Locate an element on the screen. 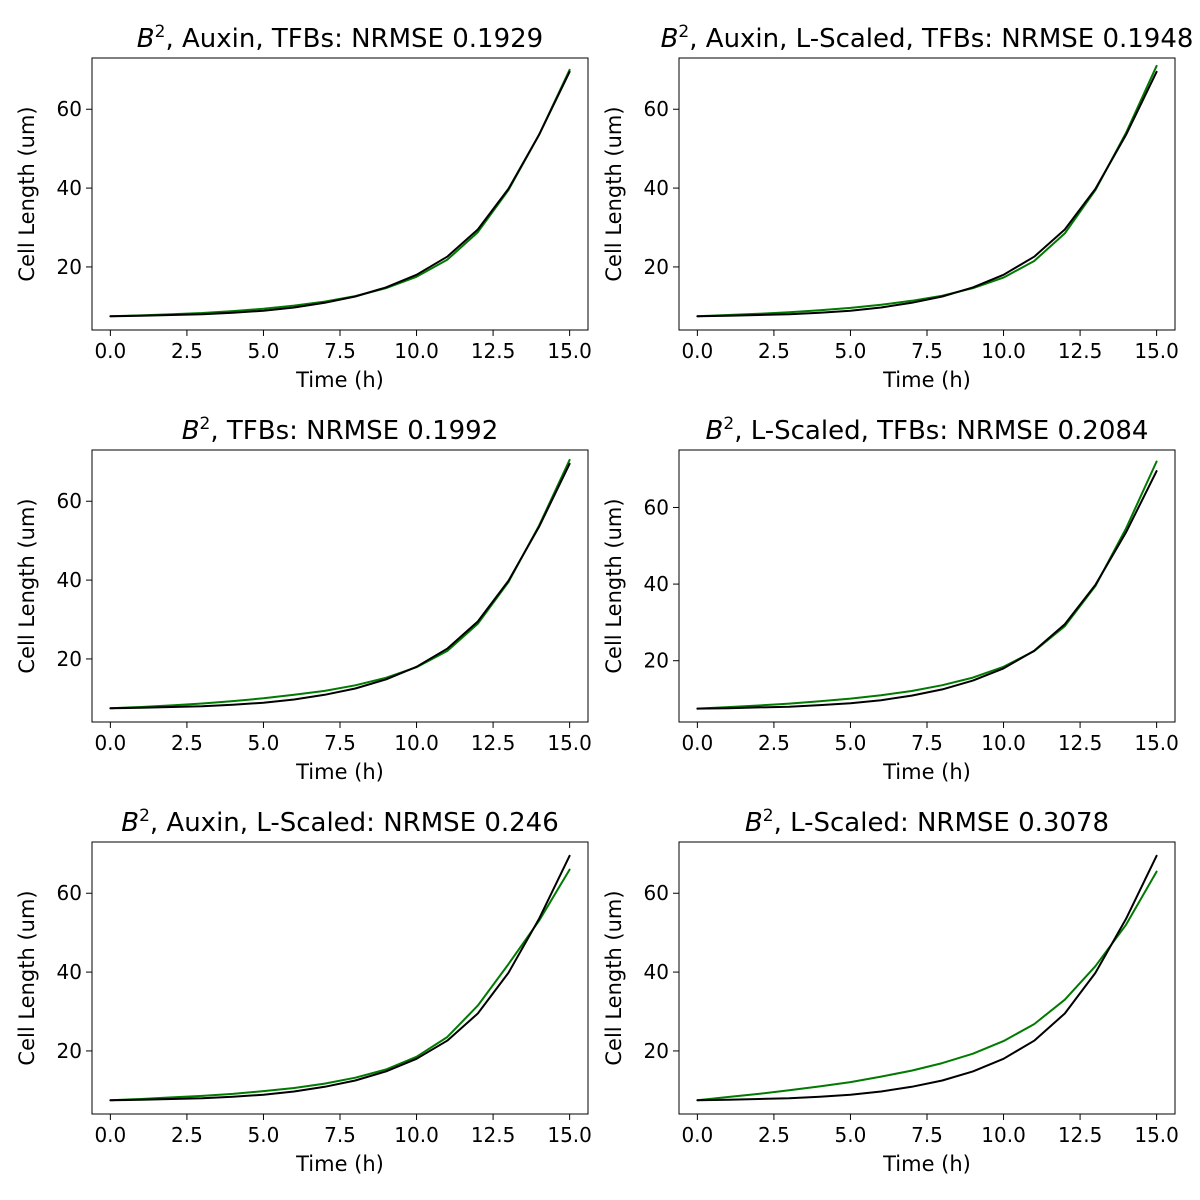 The image size is (1200, 1200). title-text: , Auxin, L-Scaled, TFBs: NRMSE 0.1948 is located at coordinates (941, 39).